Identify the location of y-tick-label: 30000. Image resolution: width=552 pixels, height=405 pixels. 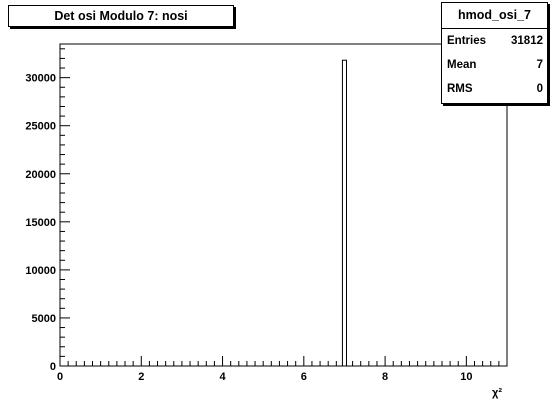
(40, 79).